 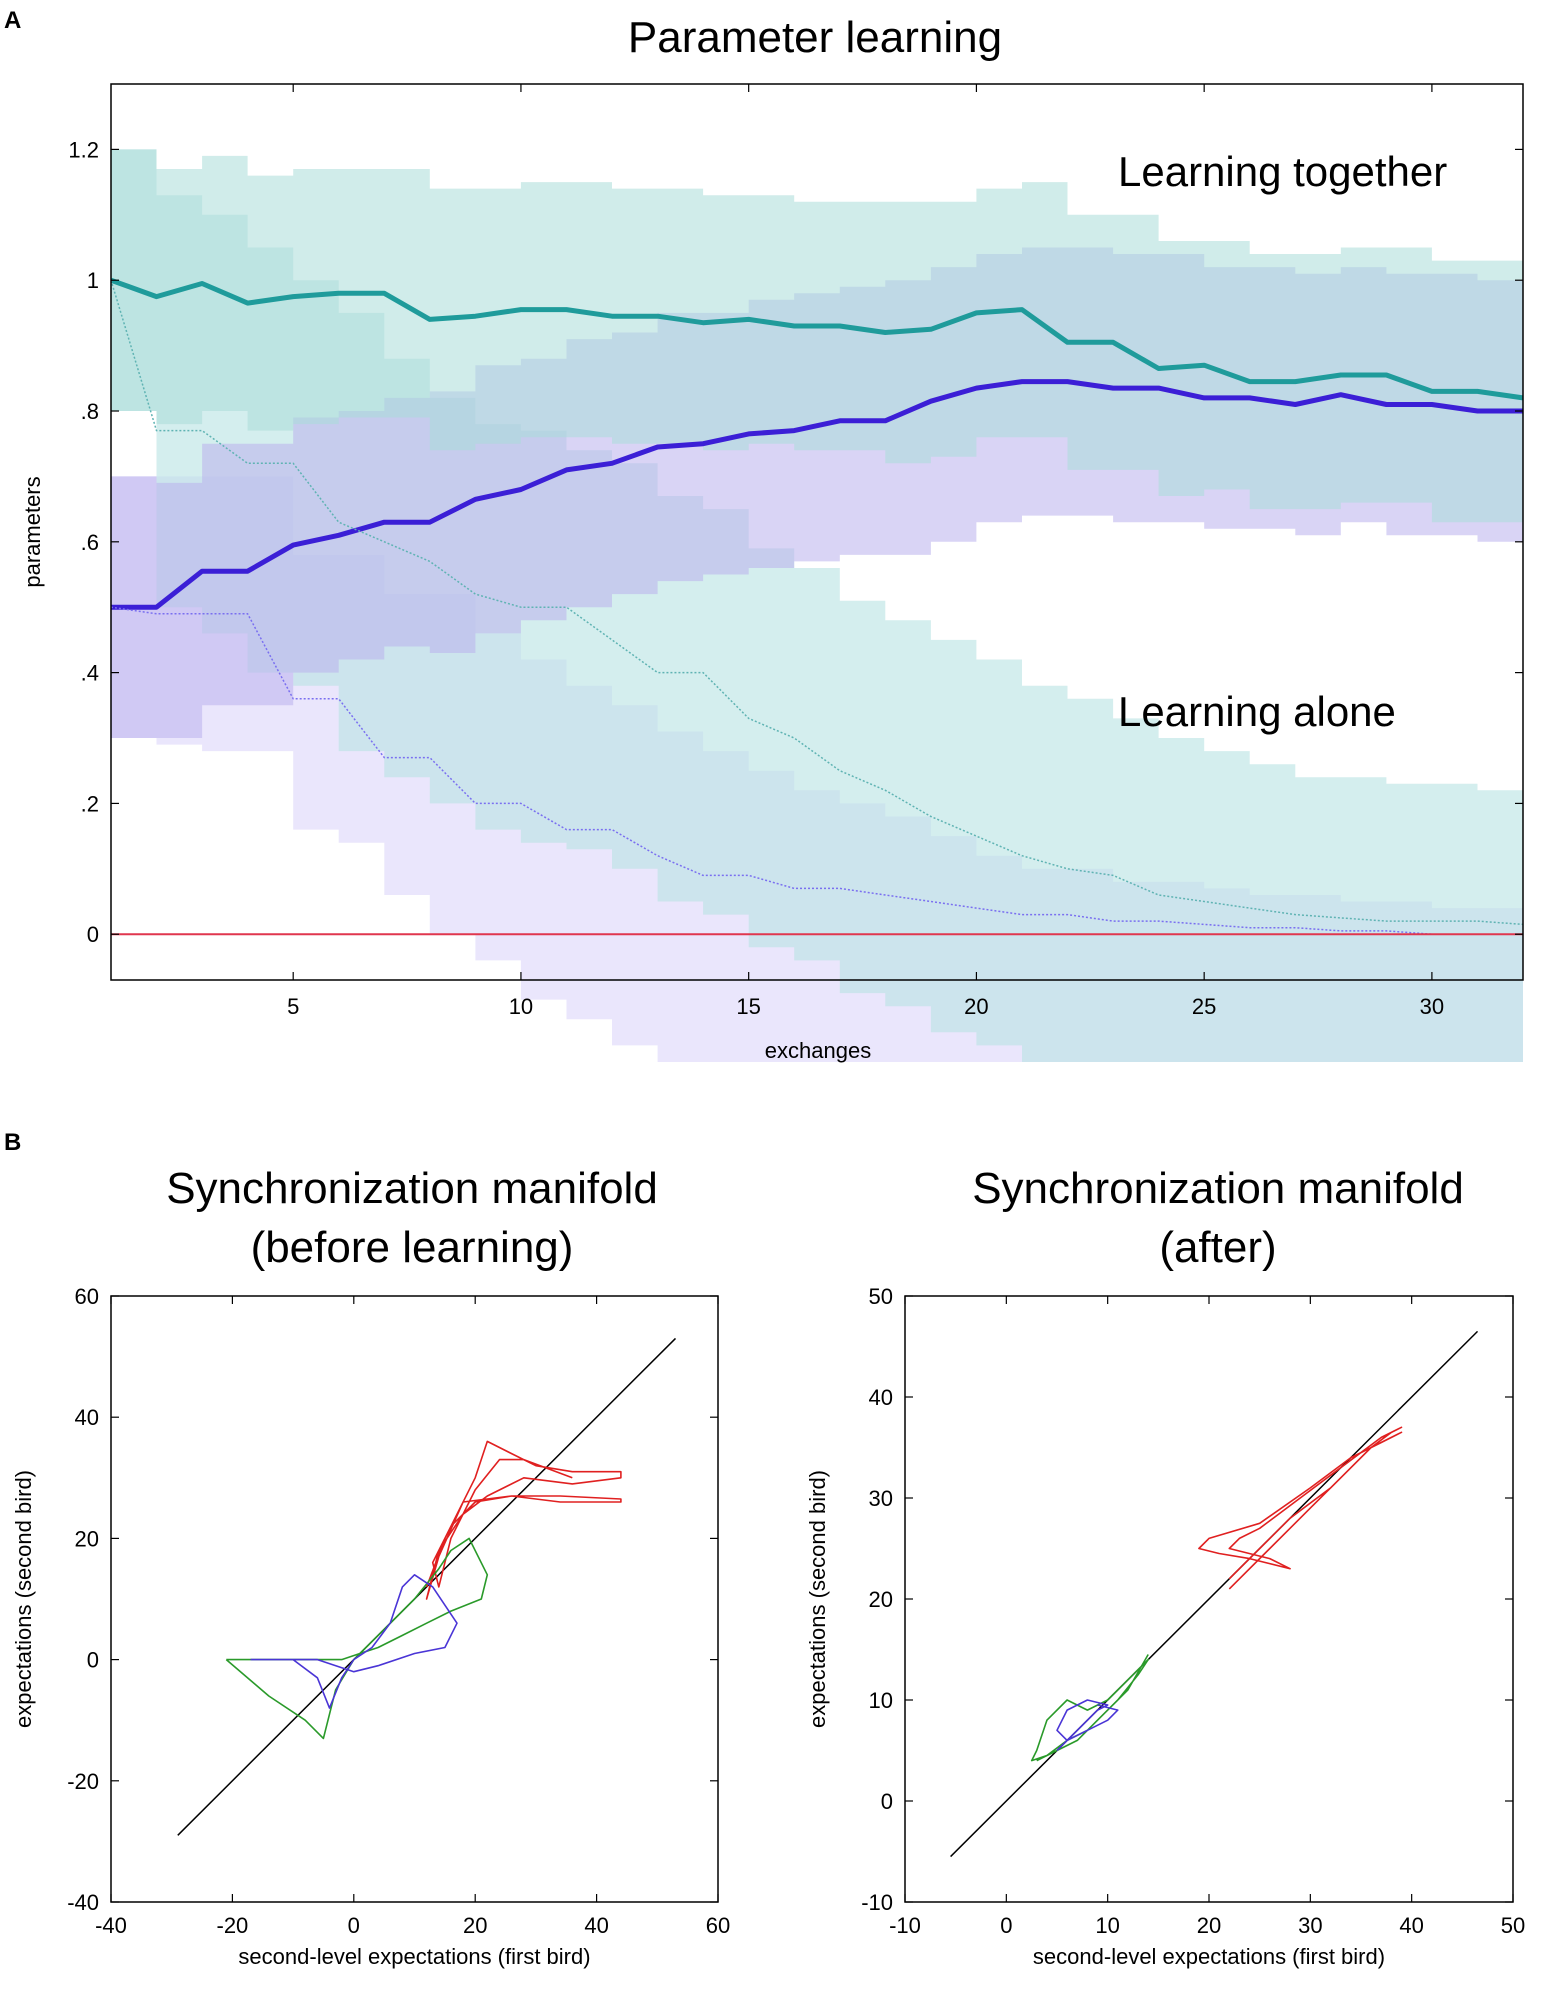 What do you see at coordinates (412, 1247) in the screenshot?
I see `chart-title-line-2: (before learning)` at bounding box center [412, 1247].